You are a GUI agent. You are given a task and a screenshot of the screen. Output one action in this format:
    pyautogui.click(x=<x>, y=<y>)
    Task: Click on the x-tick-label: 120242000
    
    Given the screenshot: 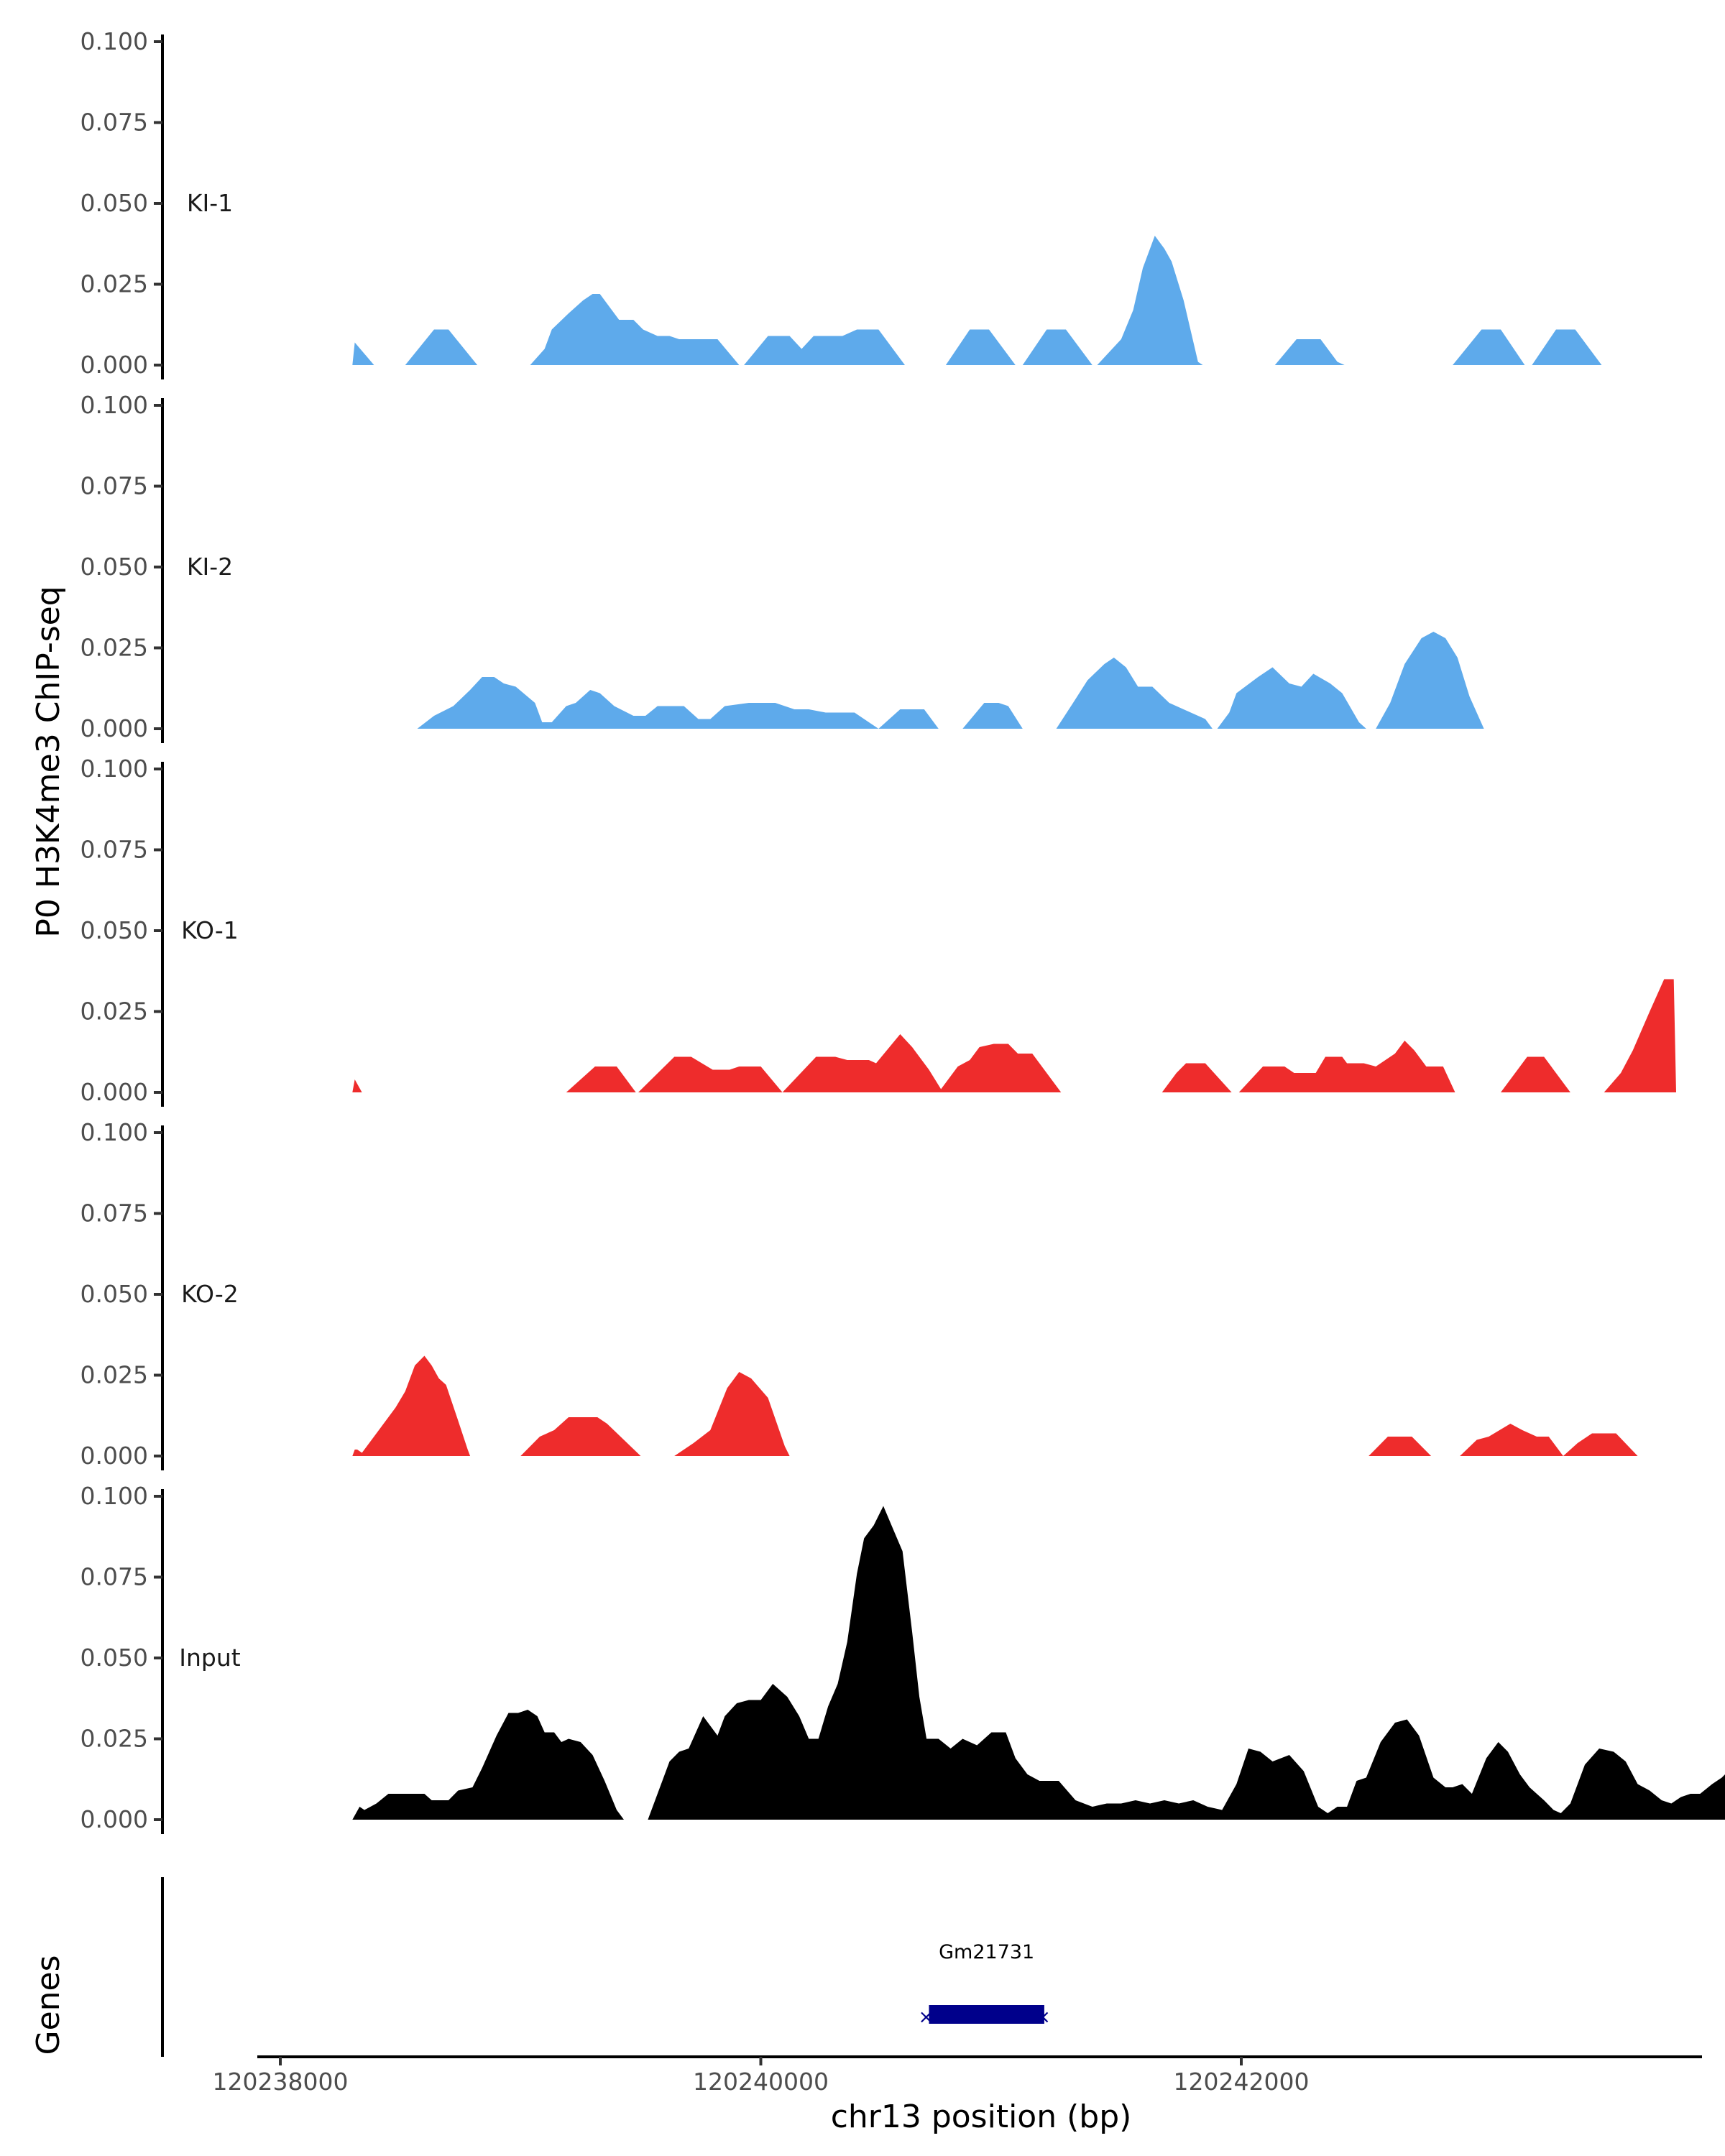 What is the action you would take?
    pyautogui.click(x=1242, y=2082)
    